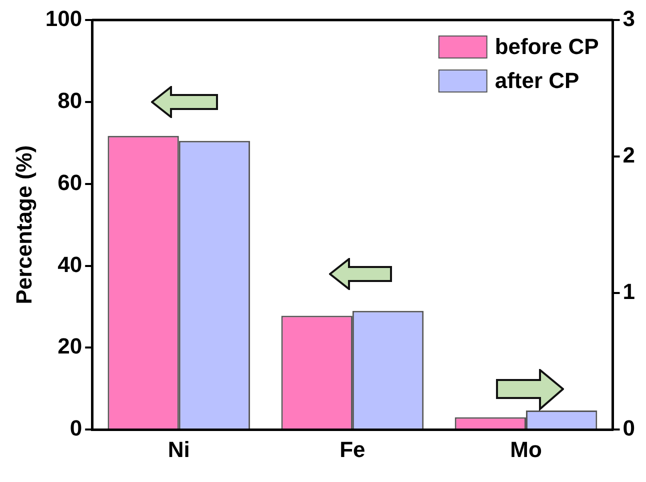  I want to click on y-tick-label: 0, so click(76, 428).